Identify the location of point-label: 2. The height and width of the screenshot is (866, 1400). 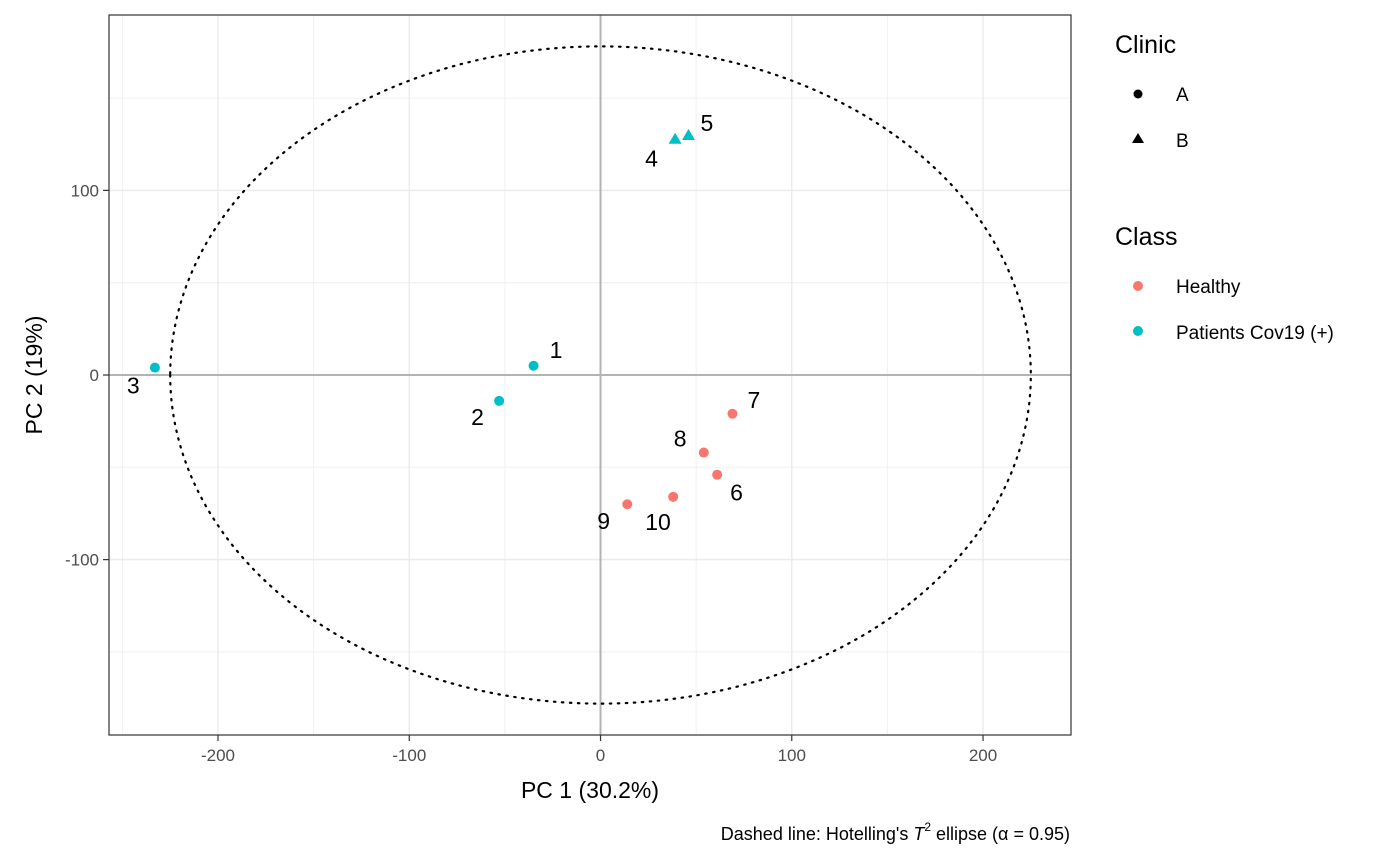
(477, 417).